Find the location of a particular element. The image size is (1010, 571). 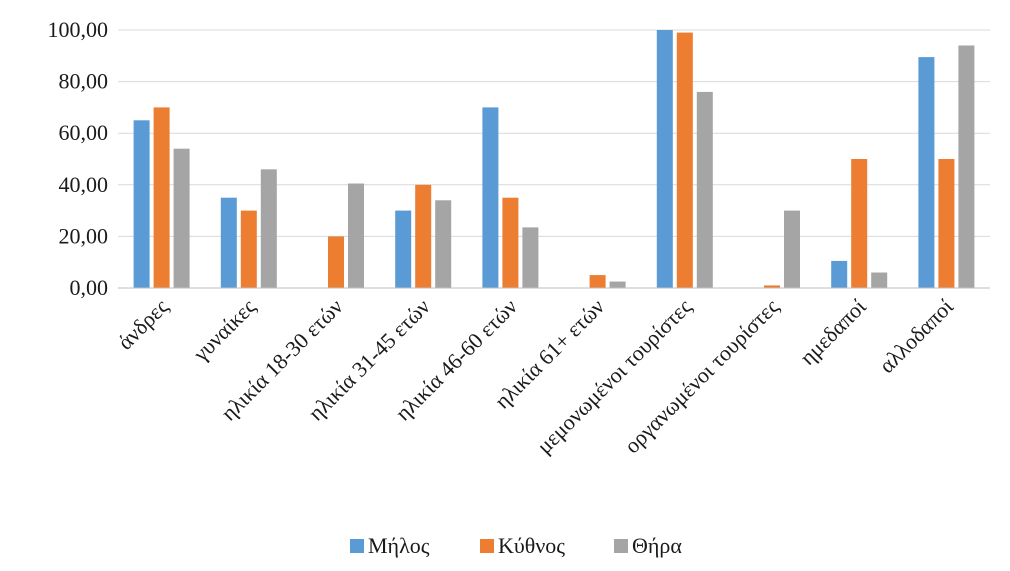

category-label: μεμονωμένοι τουρίστες is located at coordinates (614, 376).